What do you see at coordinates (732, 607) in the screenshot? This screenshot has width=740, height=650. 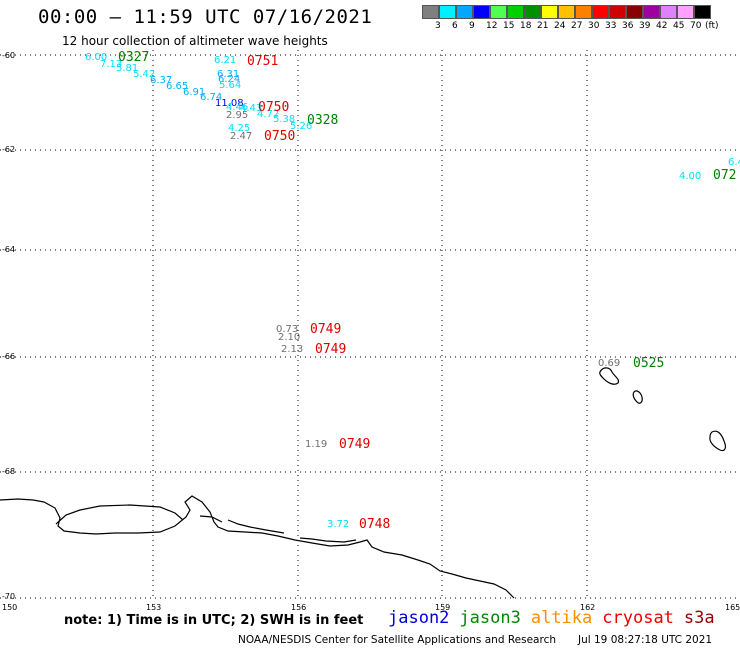 I see `lon-label: 165` at bounding box center [732, 607].